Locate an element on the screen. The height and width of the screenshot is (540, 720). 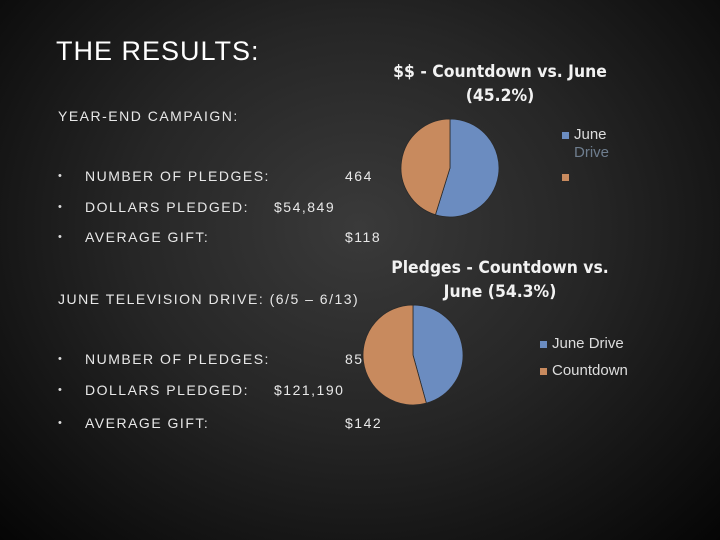
legend-label-drive: Drive is located at coordinates (592, 152).